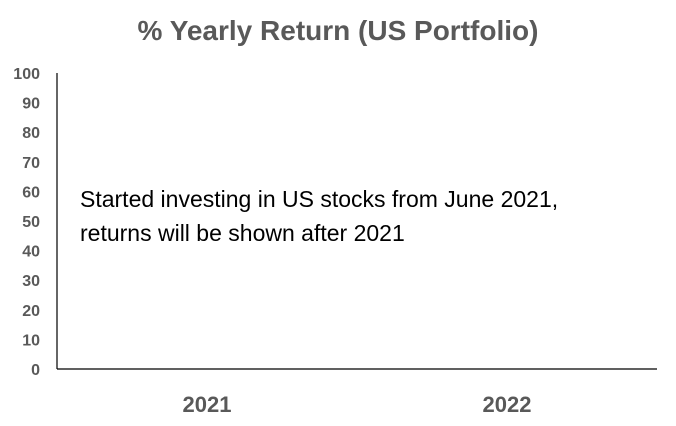 Image resolution: width=676 pixels, height=426 pixels. I want to click on y-tick-label: 10, so click(31, 340).